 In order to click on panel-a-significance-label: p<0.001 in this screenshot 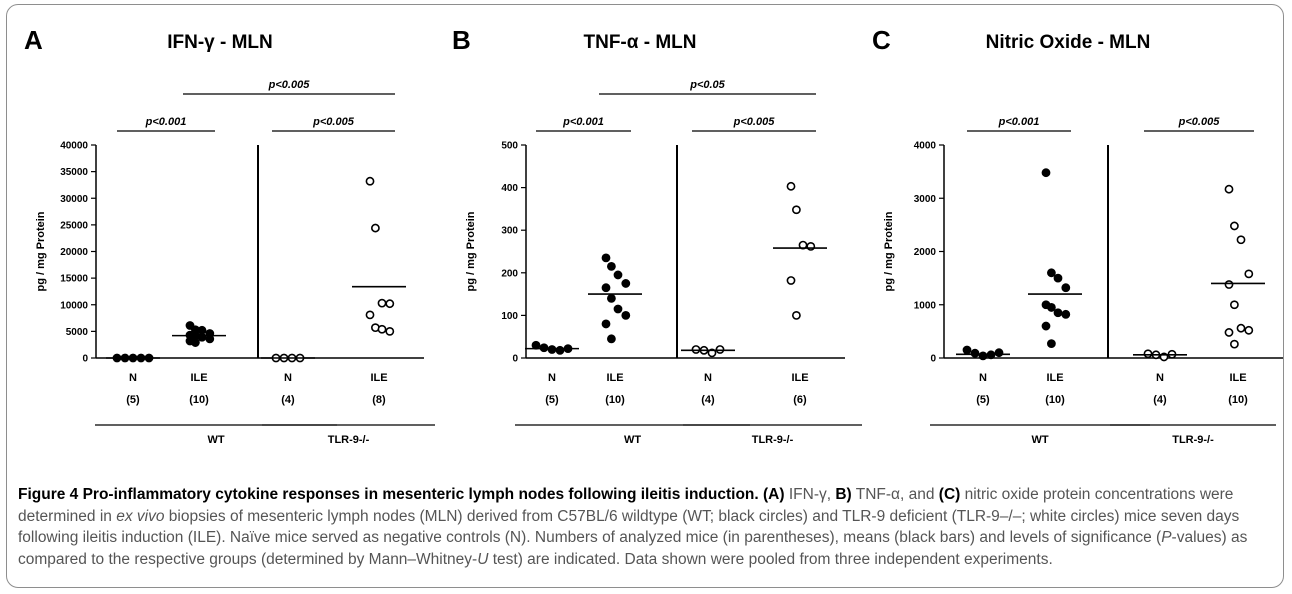, I will do `click(166, 122)`.